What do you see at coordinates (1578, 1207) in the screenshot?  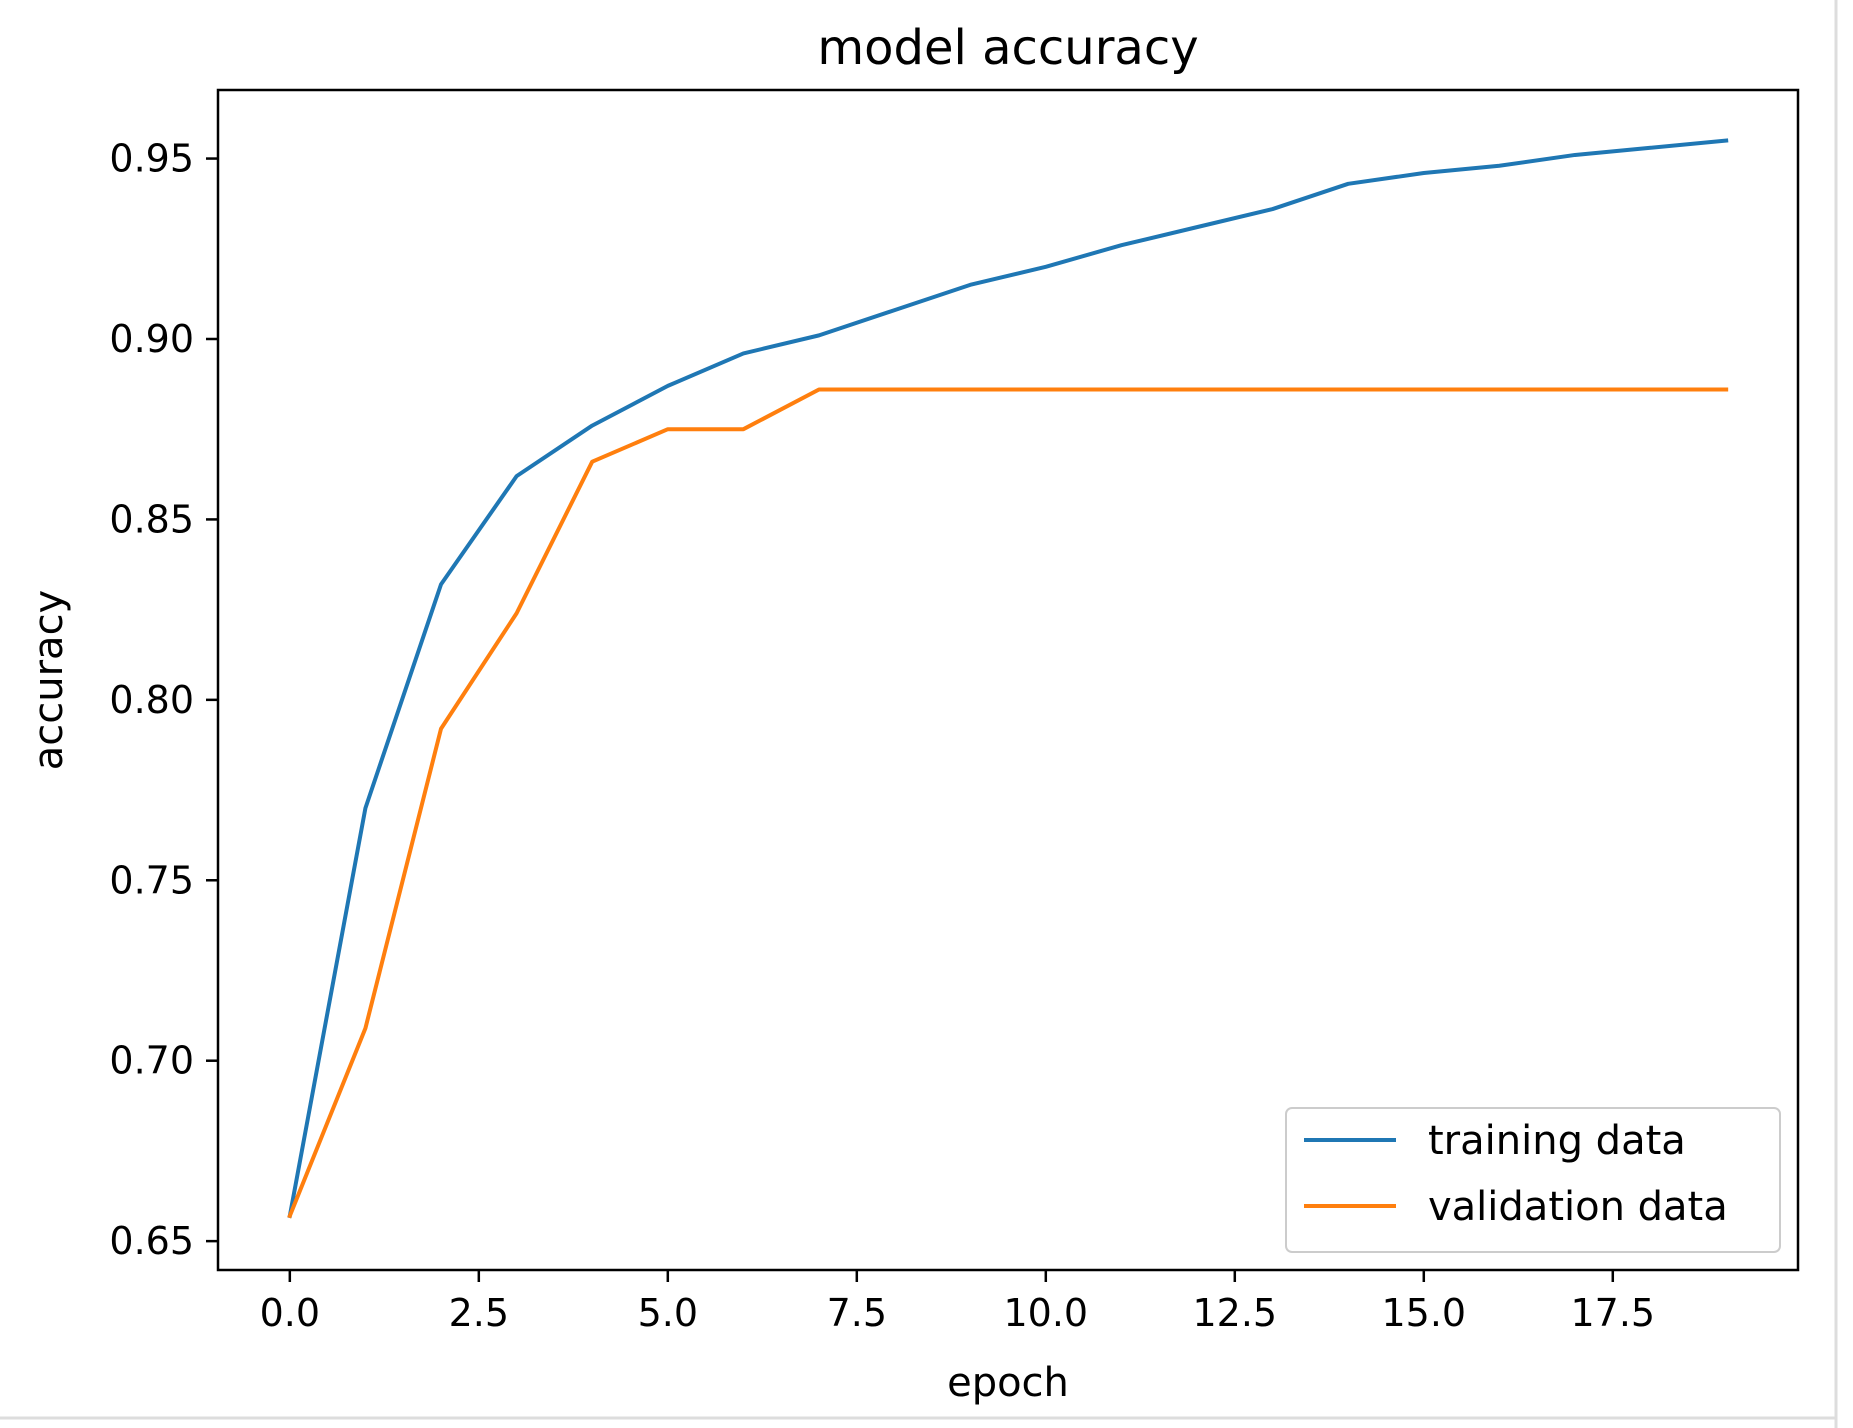 I see `legend-label: validation data` at bounding box center [1578, 1207].